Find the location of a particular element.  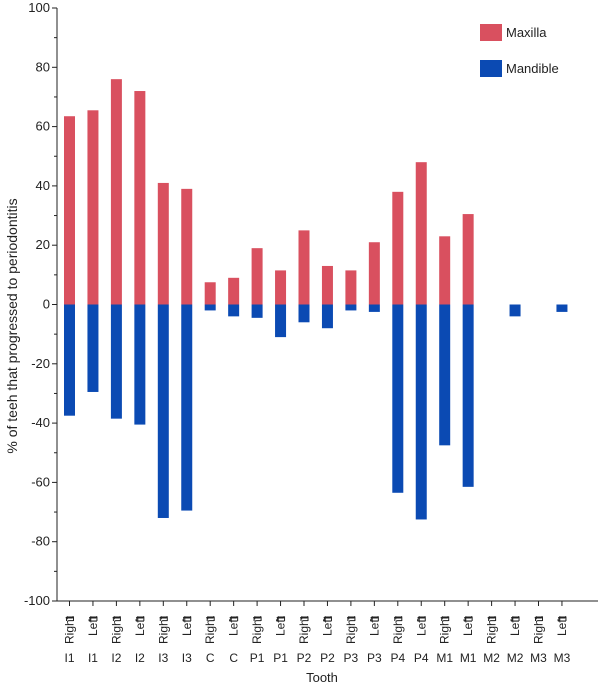

x-tooth-label: P1 is located at coordinates (280, 658).